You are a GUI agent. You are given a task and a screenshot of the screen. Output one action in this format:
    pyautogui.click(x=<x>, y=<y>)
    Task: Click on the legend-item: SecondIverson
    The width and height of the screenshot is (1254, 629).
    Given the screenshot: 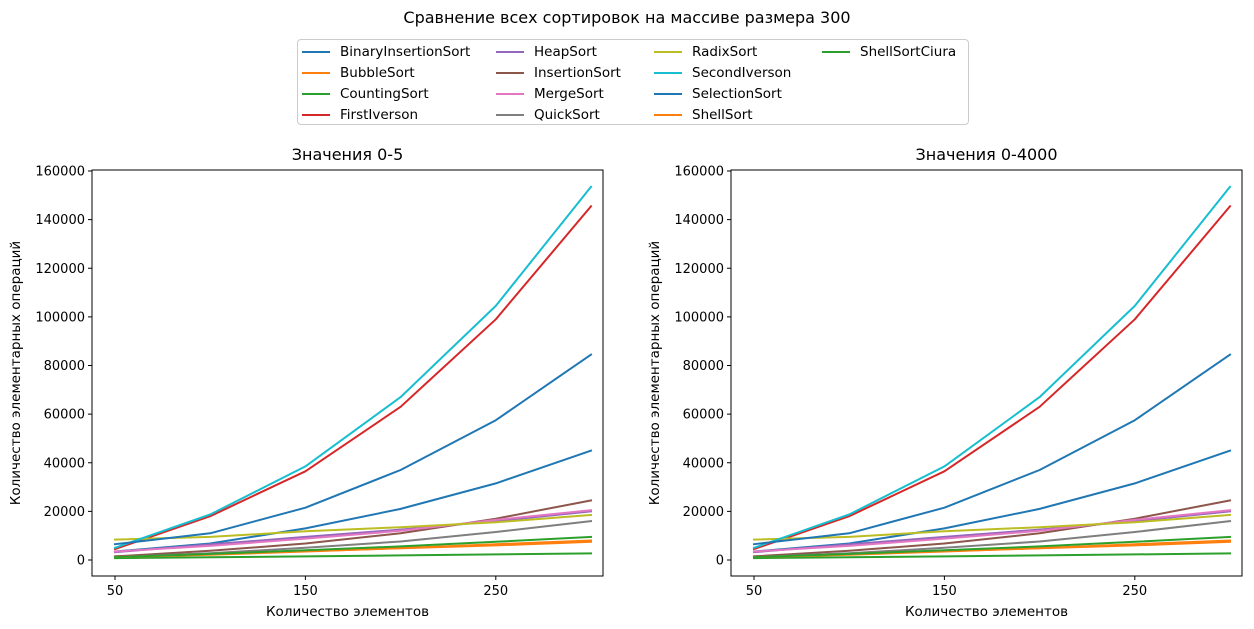 What is the action you would take?
    pyautogui.click(x=722, y=73)
    